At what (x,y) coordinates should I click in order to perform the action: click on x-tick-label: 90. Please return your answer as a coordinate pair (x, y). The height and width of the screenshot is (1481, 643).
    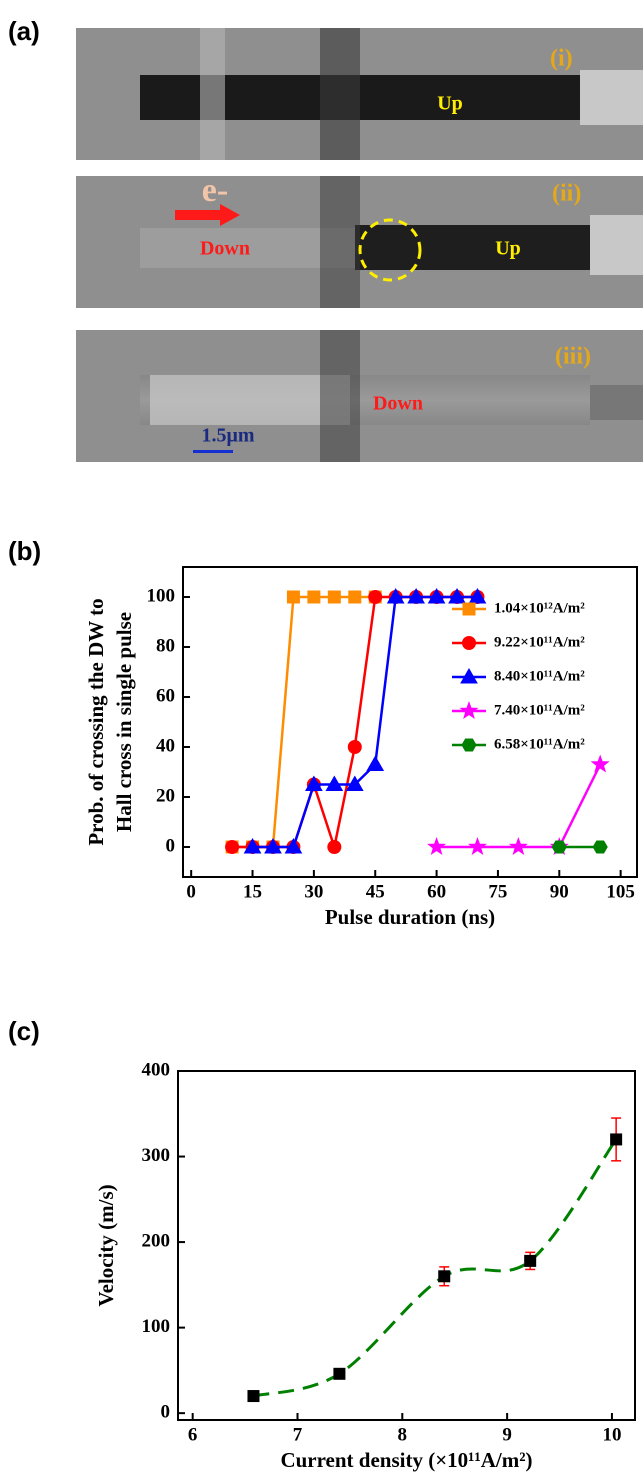
    Looking at the image, I should click on (559, 891).